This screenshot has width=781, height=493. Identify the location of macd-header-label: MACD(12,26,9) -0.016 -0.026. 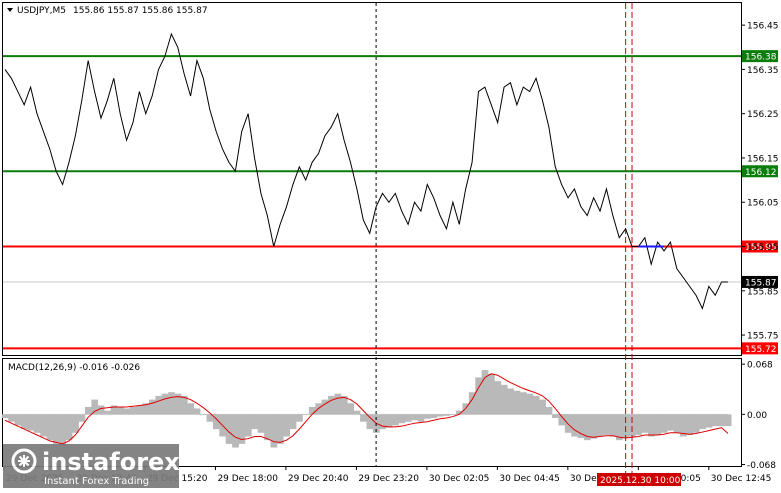
(74, 368).